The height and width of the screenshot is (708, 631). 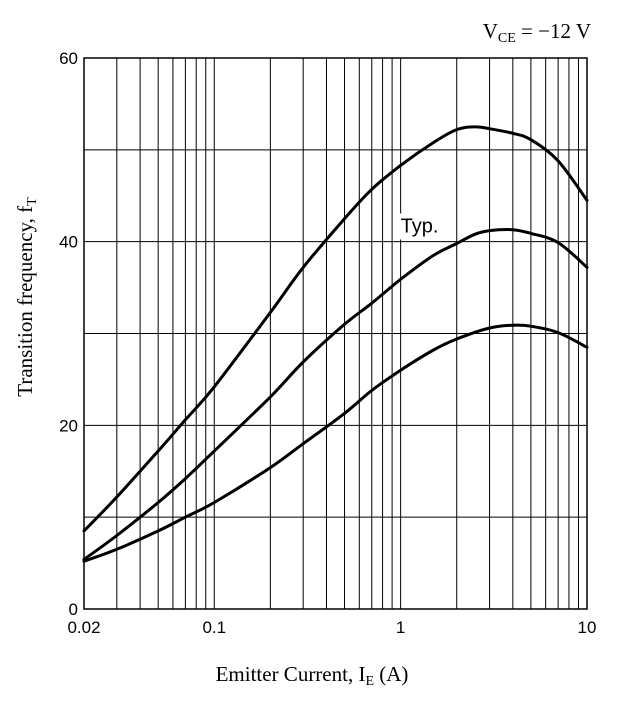 What do you see at coordinates (83, 627) in the screenshot?
I see `x-tick-label: 0.02` at bounding box center [83, 627].